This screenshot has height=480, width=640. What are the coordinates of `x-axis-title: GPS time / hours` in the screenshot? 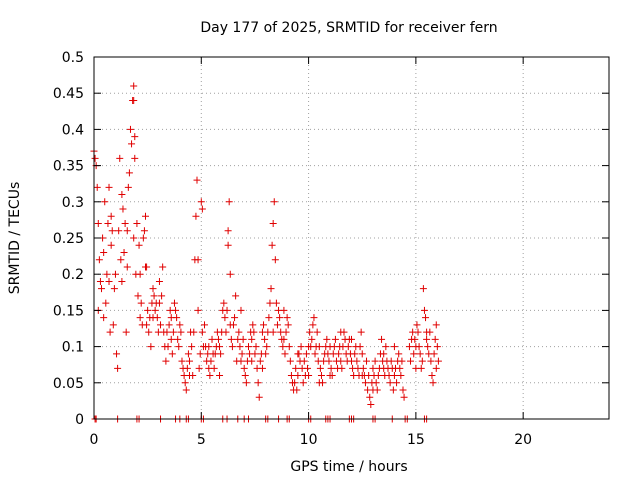 It's located at (348, 467).